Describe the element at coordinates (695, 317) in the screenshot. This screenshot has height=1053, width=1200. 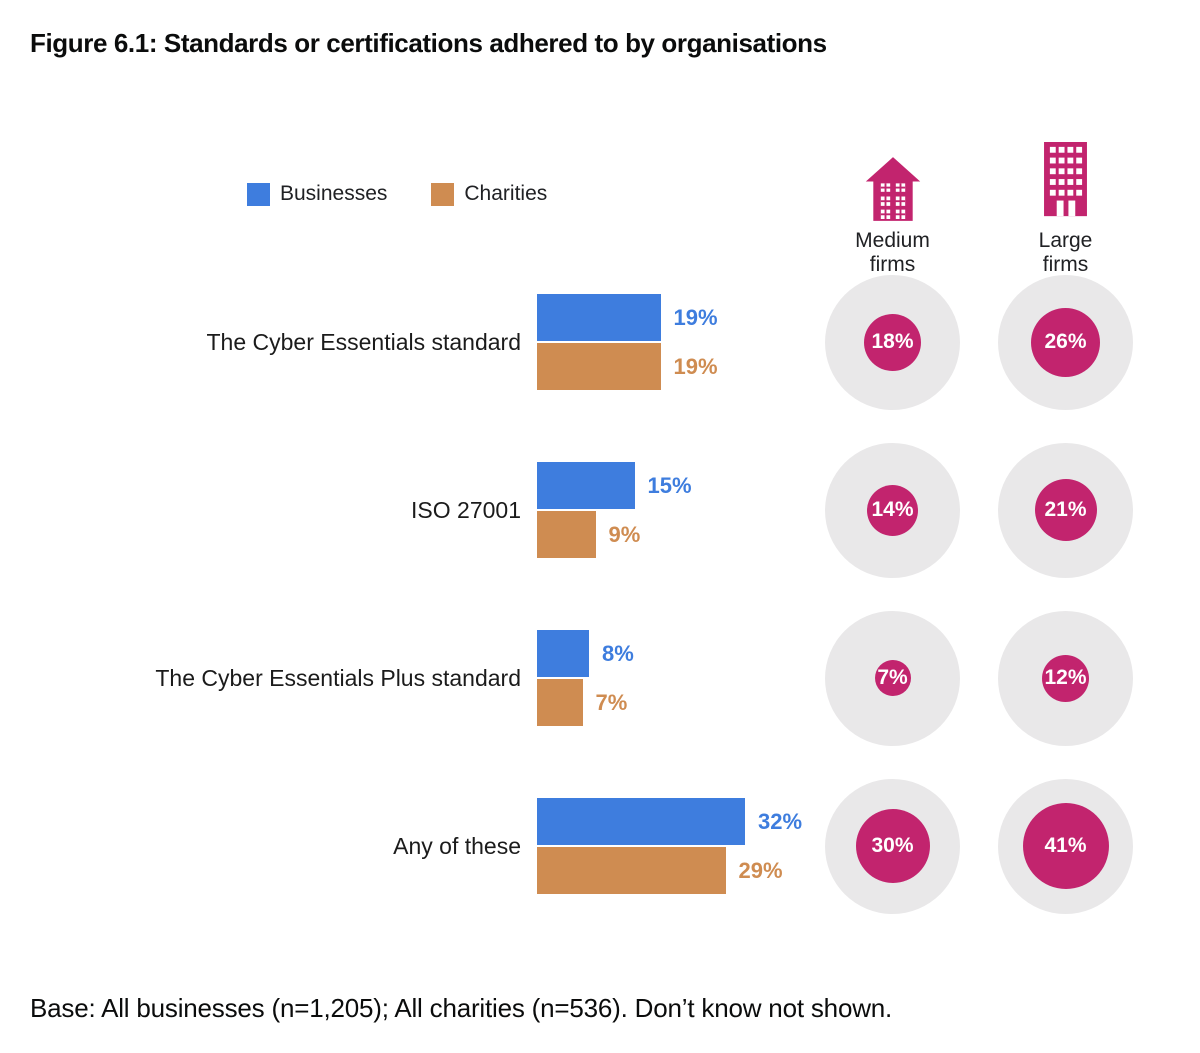
I see `businesses-value-label: 19%` at that location.